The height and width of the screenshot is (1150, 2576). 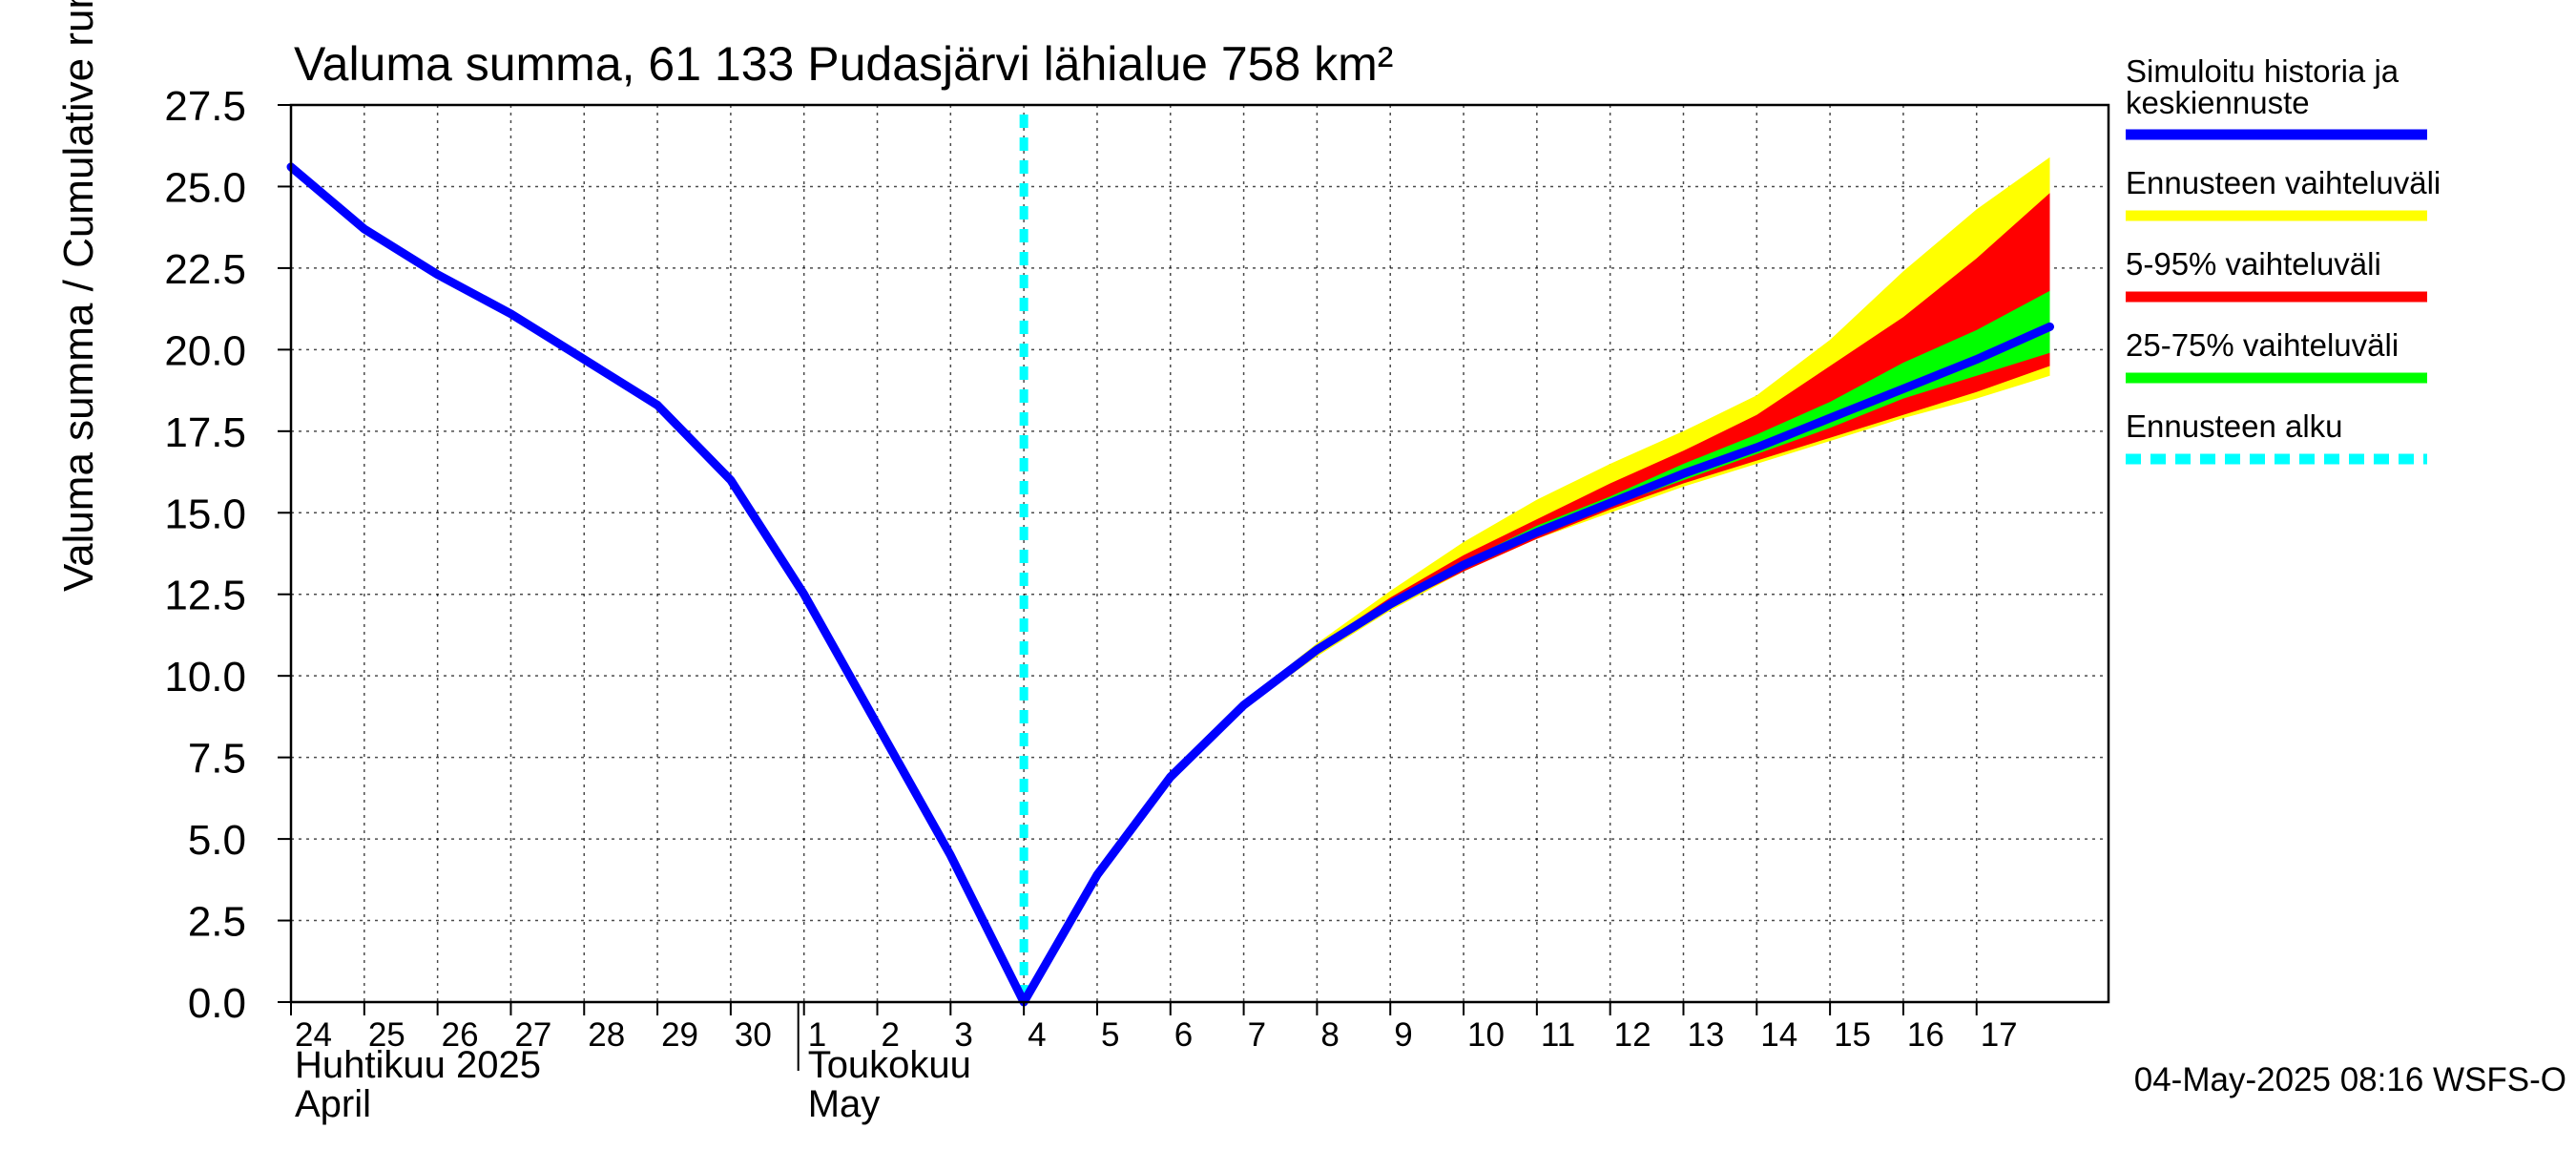 I want to click on x-tick-label: 10, so click(x=1486, y=1035).